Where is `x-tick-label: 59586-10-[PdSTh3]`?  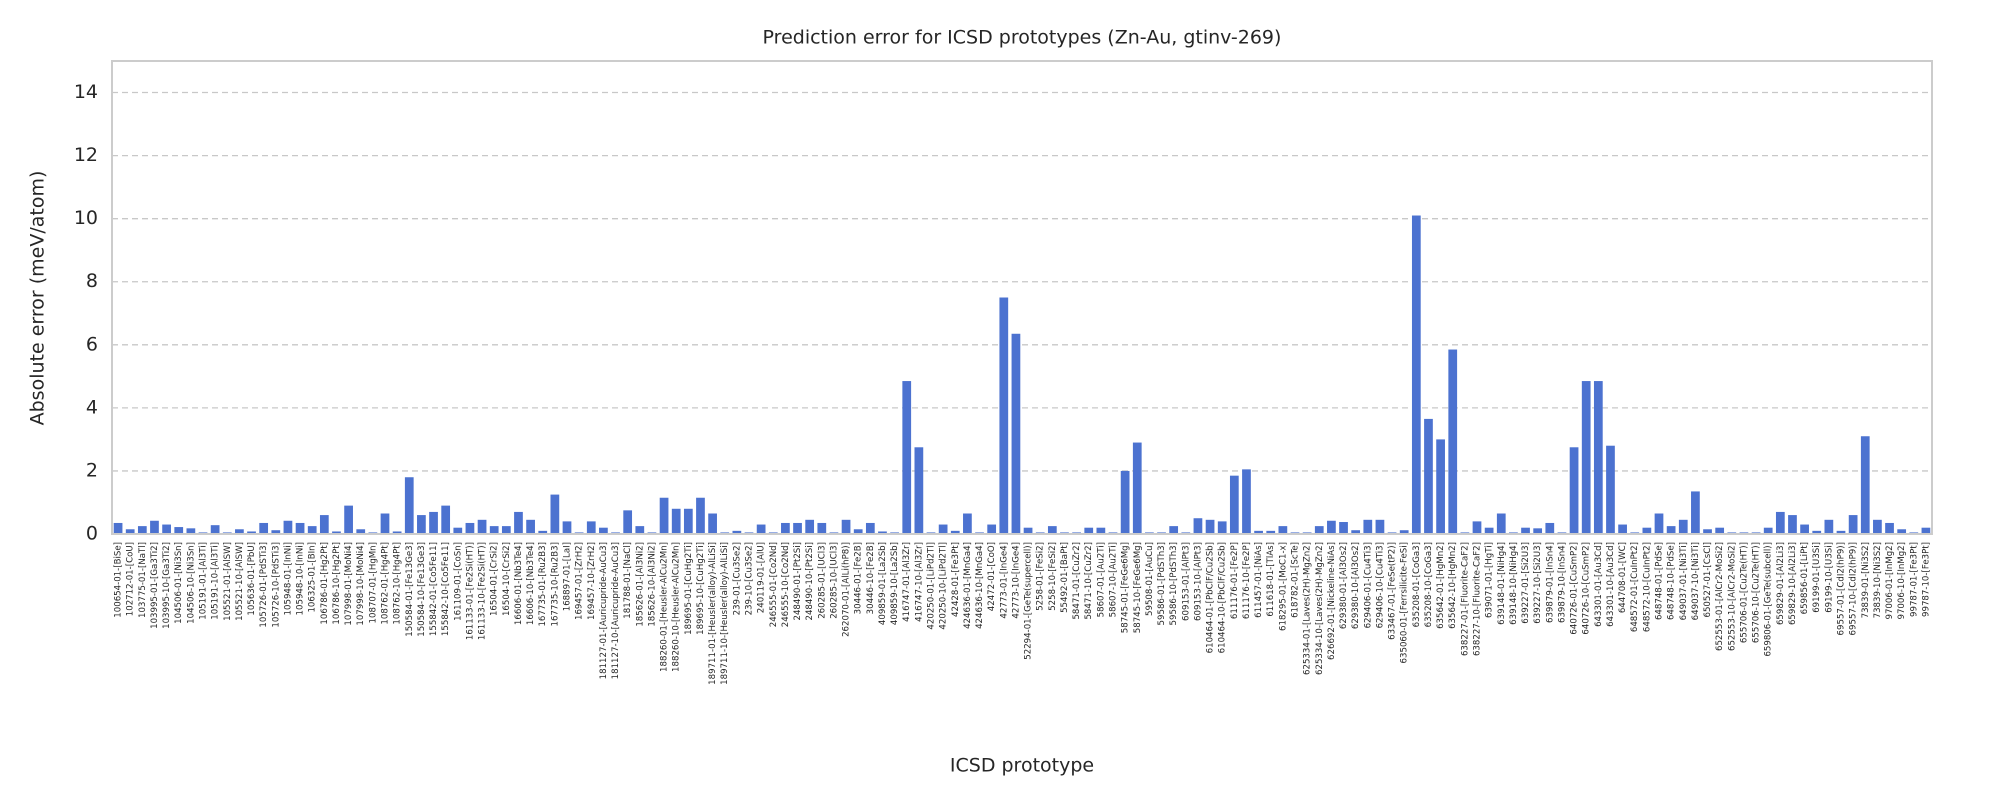 x-tick-label: 59586-10-[PdSTh3] is located at coordinates (1174, 583).